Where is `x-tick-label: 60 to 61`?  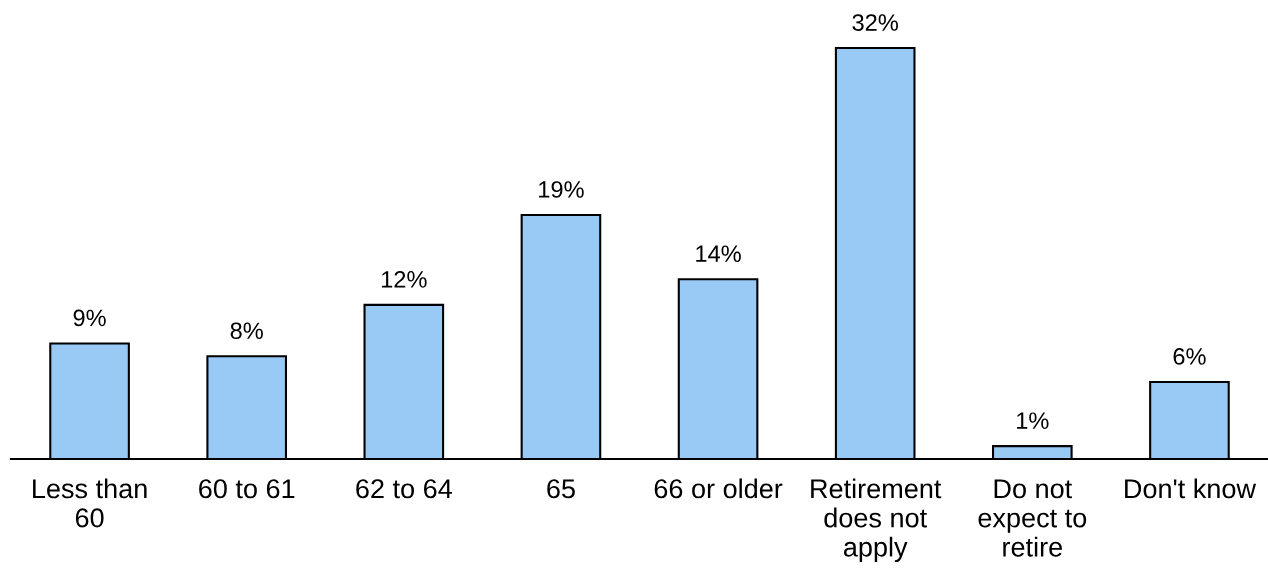 x-tick-label: 60 to 61 is located at coordinates (247, 489).